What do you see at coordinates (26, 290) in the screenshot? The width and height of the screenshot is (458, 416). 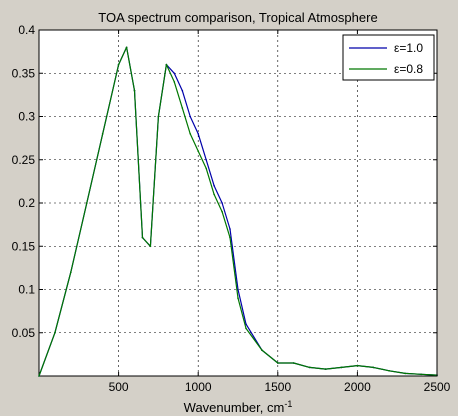 I see `y-tick-label: 0.1` at bounding box center [26, 290].